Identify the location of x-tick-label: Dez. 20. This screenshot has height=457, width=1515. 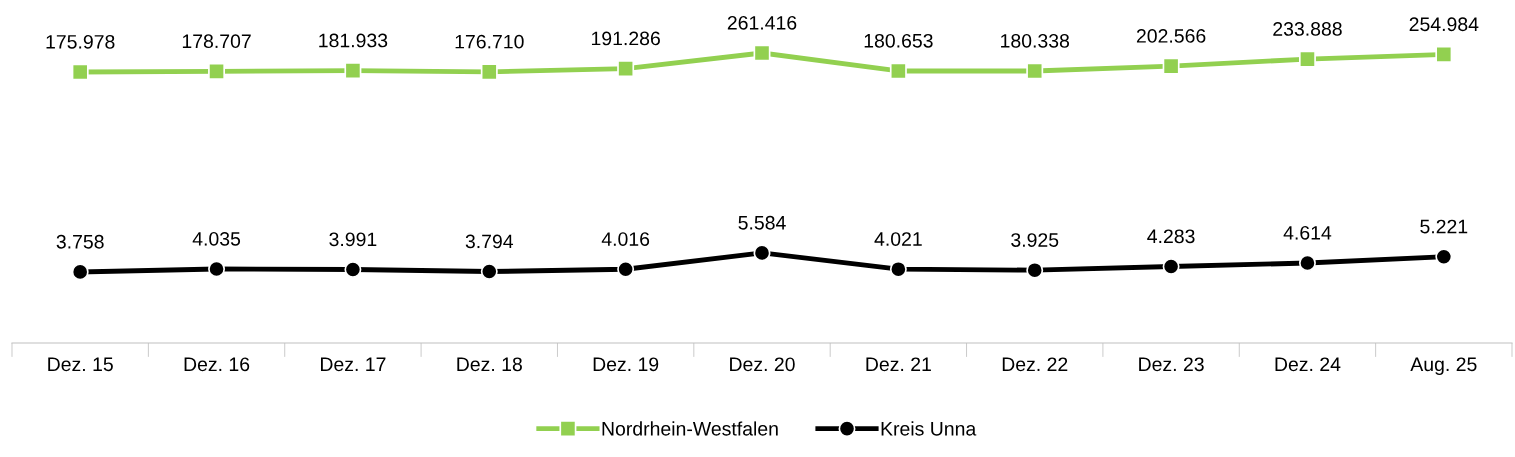
(762, 364).